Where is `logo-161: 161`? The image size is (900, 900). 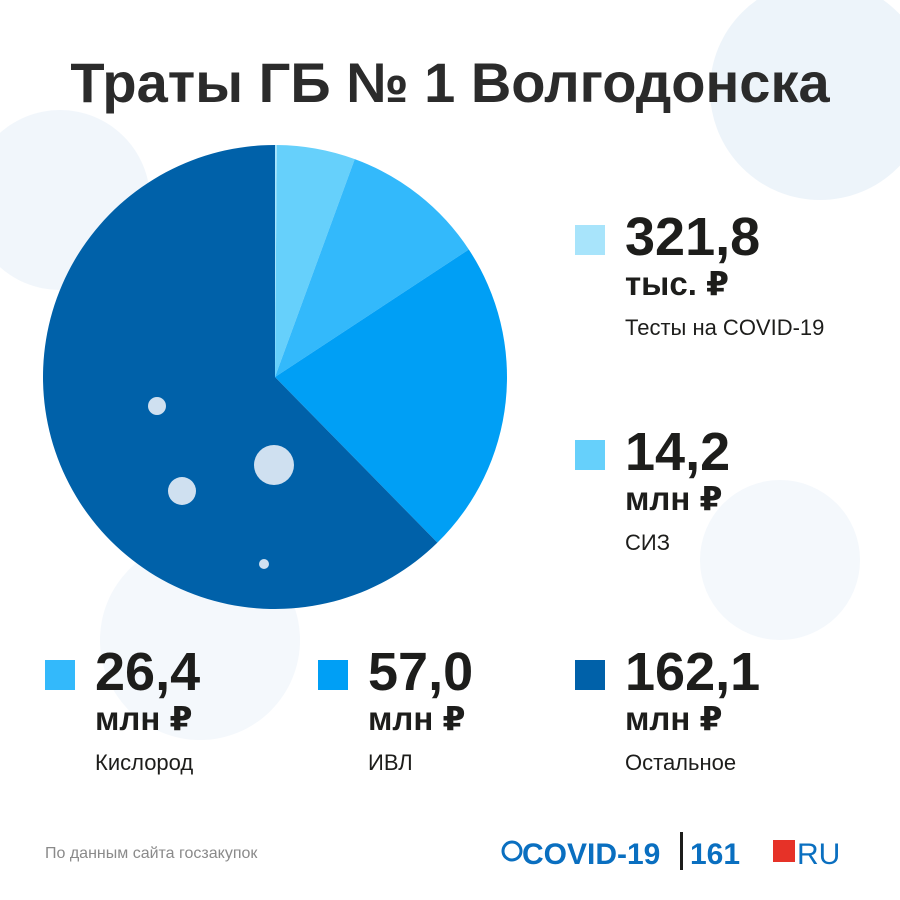
logo-161: 161 is located at coordinates (715, 854).